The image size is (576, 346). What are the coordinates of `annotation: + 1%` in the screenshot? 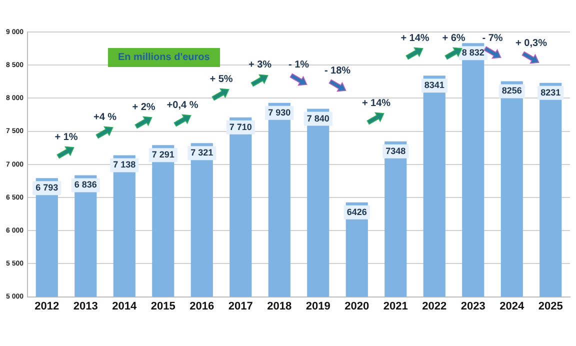 It's located at (66, 138).